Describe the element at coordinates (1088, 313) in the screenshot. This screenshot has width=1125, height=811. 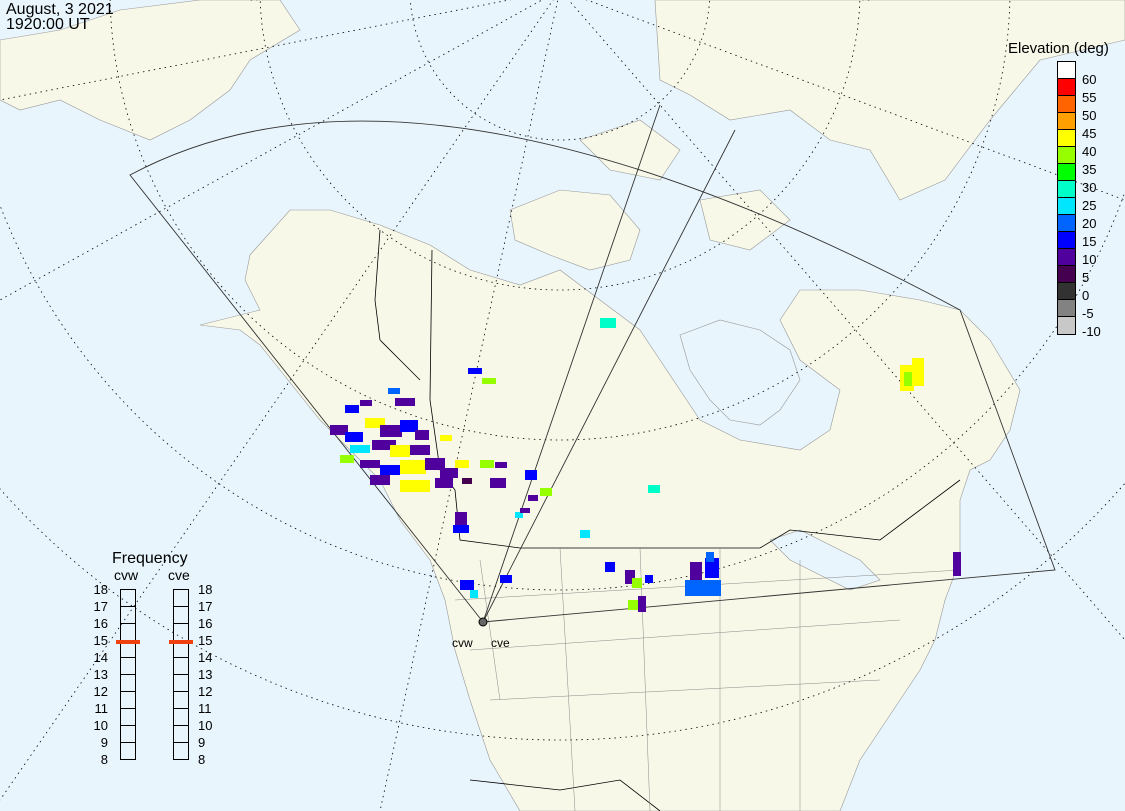
I see `colorbar-label: -5` at that location.